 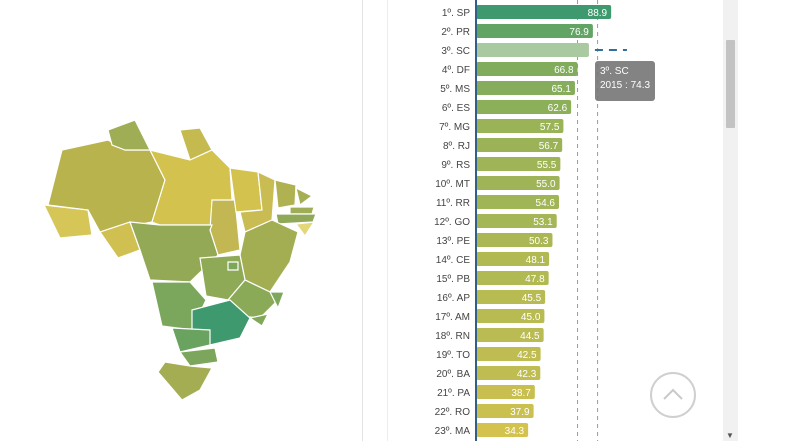 I want to click on category-label: 5º. MS, so click(x=455, y=89).